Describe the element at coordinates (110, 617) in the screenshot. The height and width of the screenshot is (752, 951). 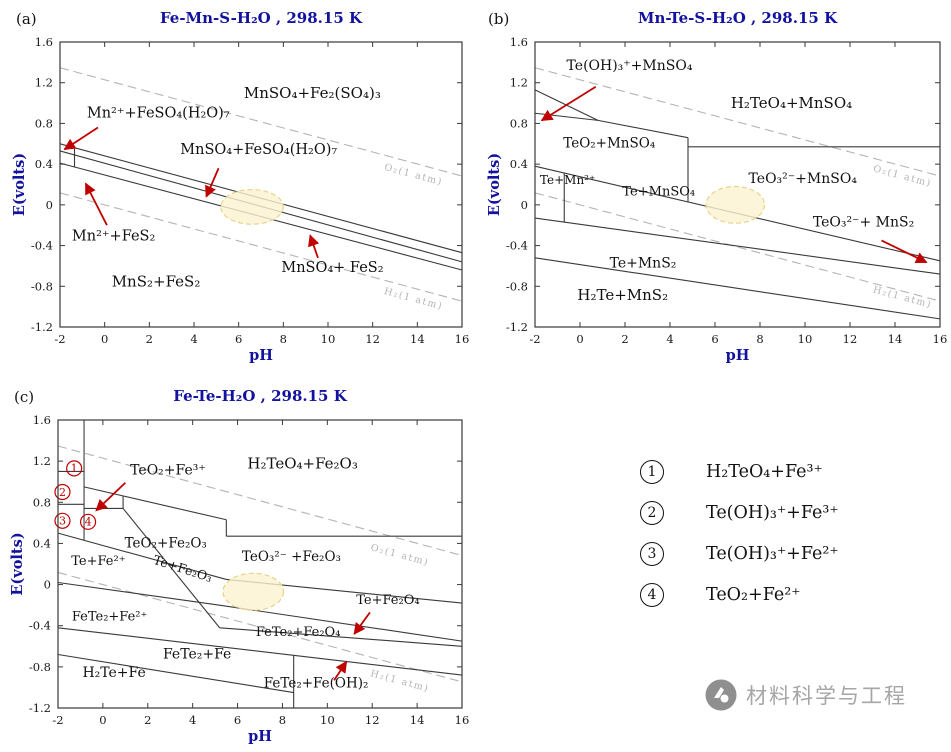
I see `region-label: FeTe₂+Fe²⁺` at that location.